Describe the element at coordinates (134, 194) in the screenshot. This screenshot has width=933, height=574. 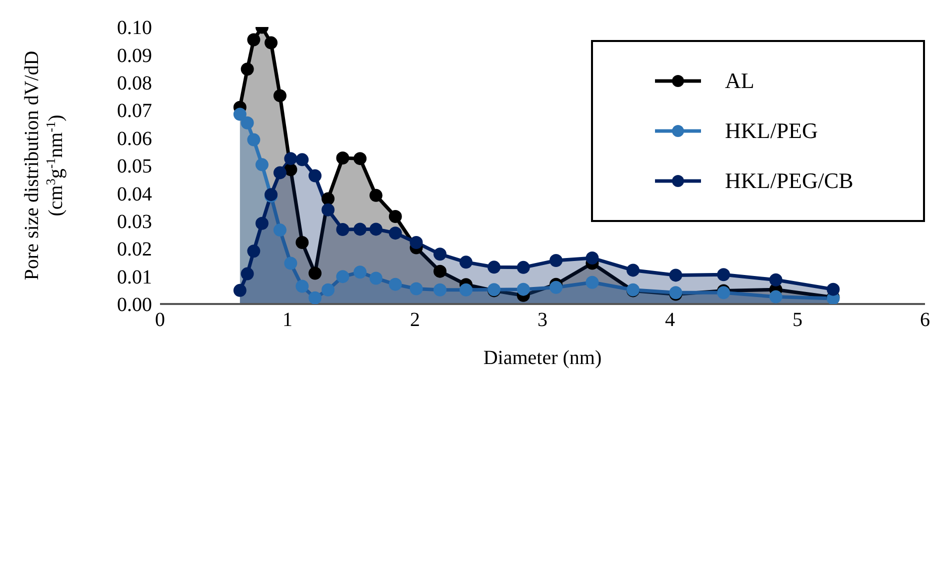
I see `y-tick-label: 0.04` at that location.